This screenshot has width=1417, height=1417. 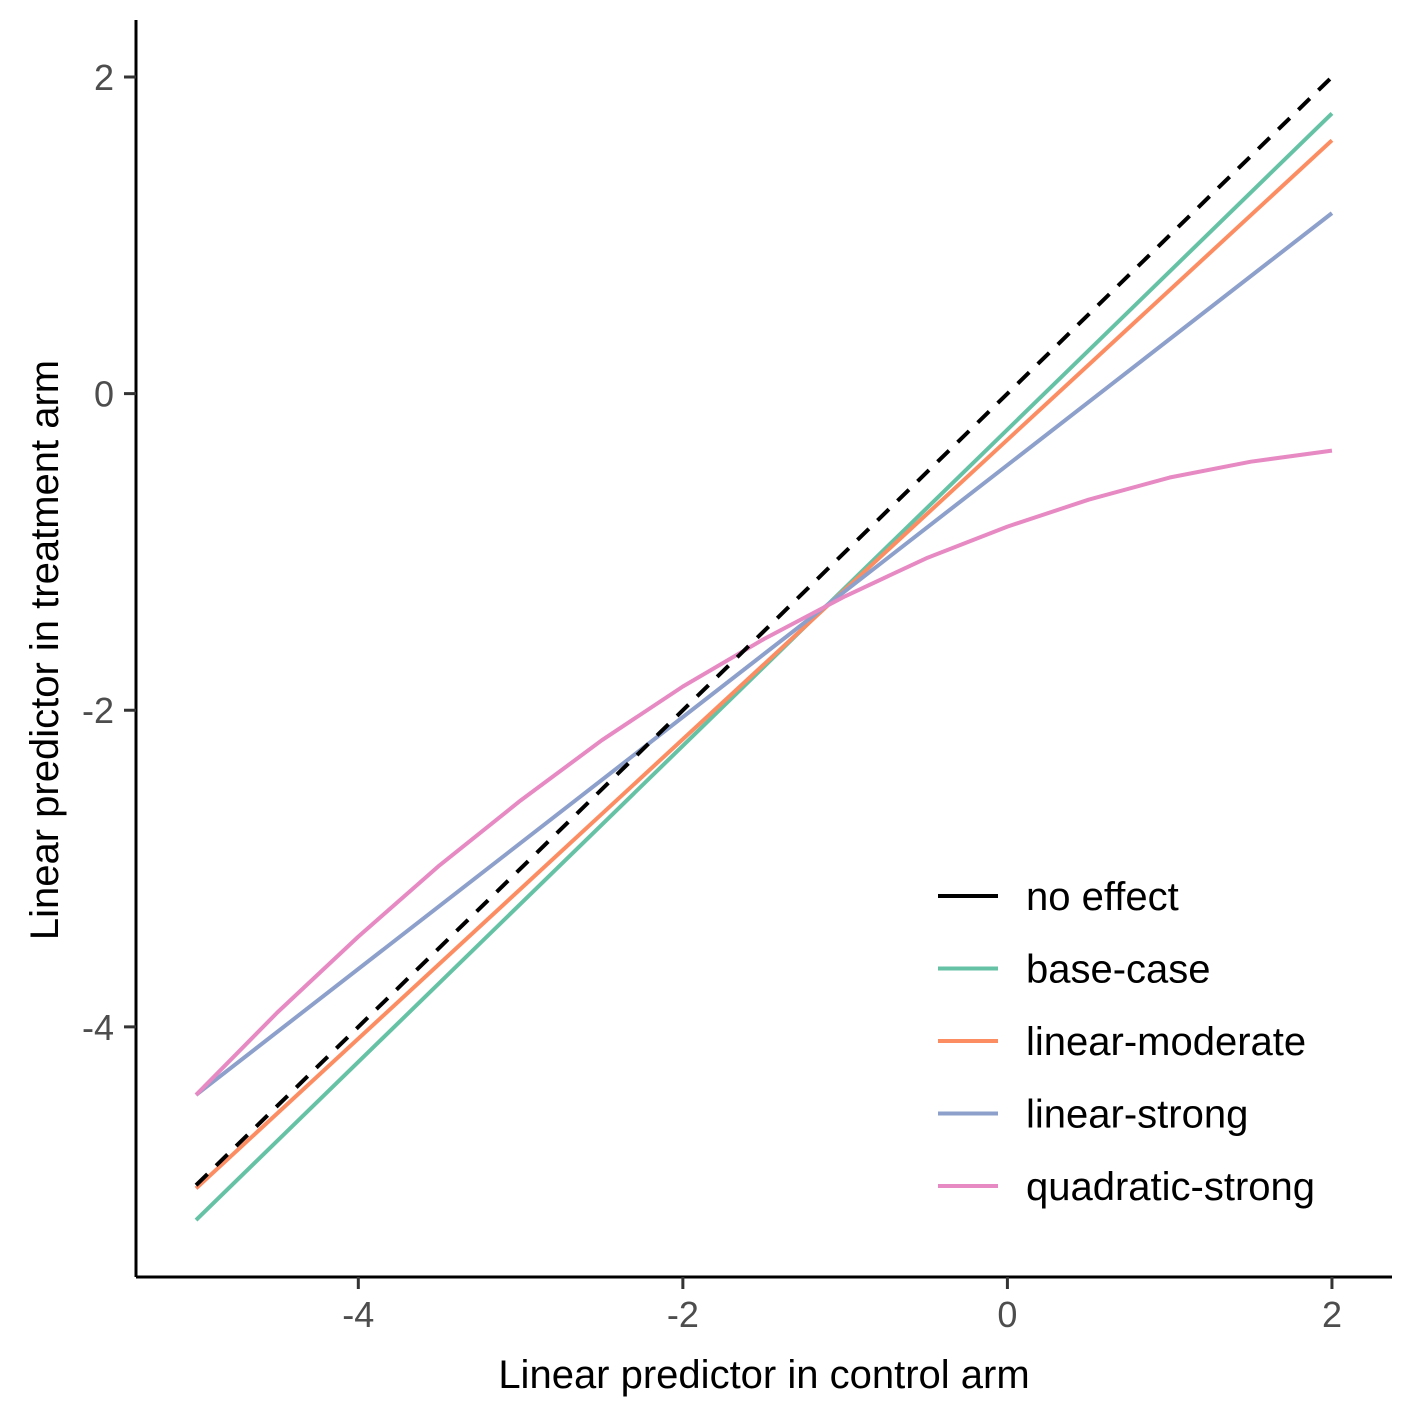 What do you see at coordinates (763, 1375) in the screenshot?
I see `x-axis-title: Linear predictor in control arm` at bounding box center [763, 1375].